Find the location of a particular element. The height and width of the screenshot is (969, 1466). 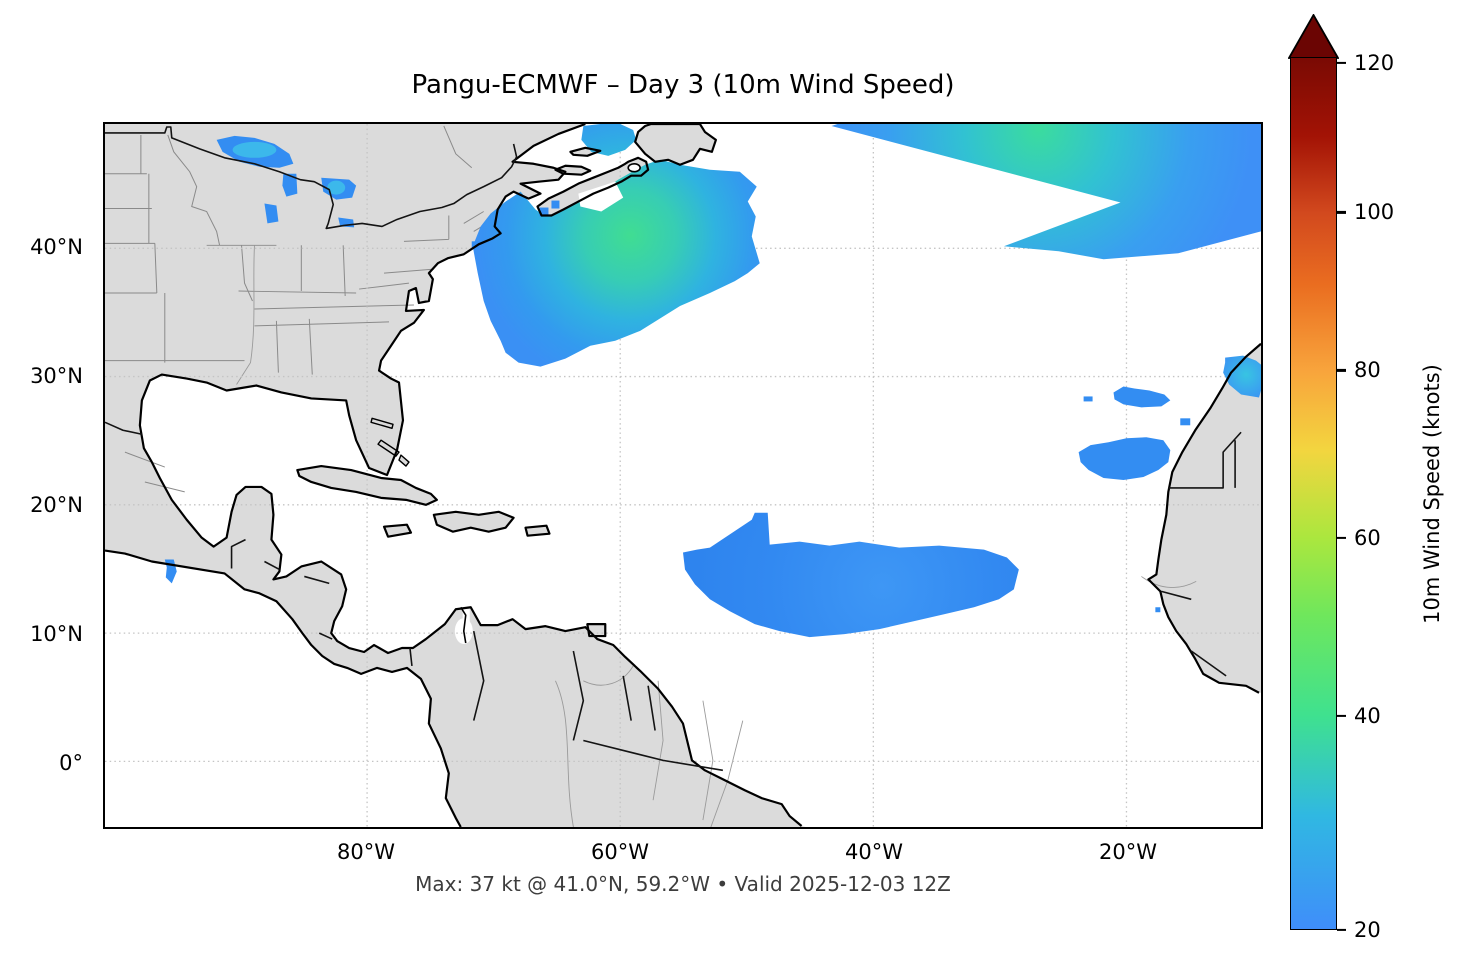

x-tick-label: 40°W is located at coordinates (874, 852).